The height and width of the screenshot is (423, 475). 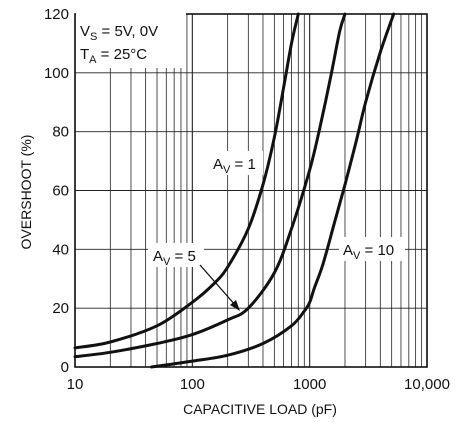 What do you see at coordinates (174, 258) in the screenshot?
I see `series-label-av5: AV = 5` at bounding box center [174, 258].